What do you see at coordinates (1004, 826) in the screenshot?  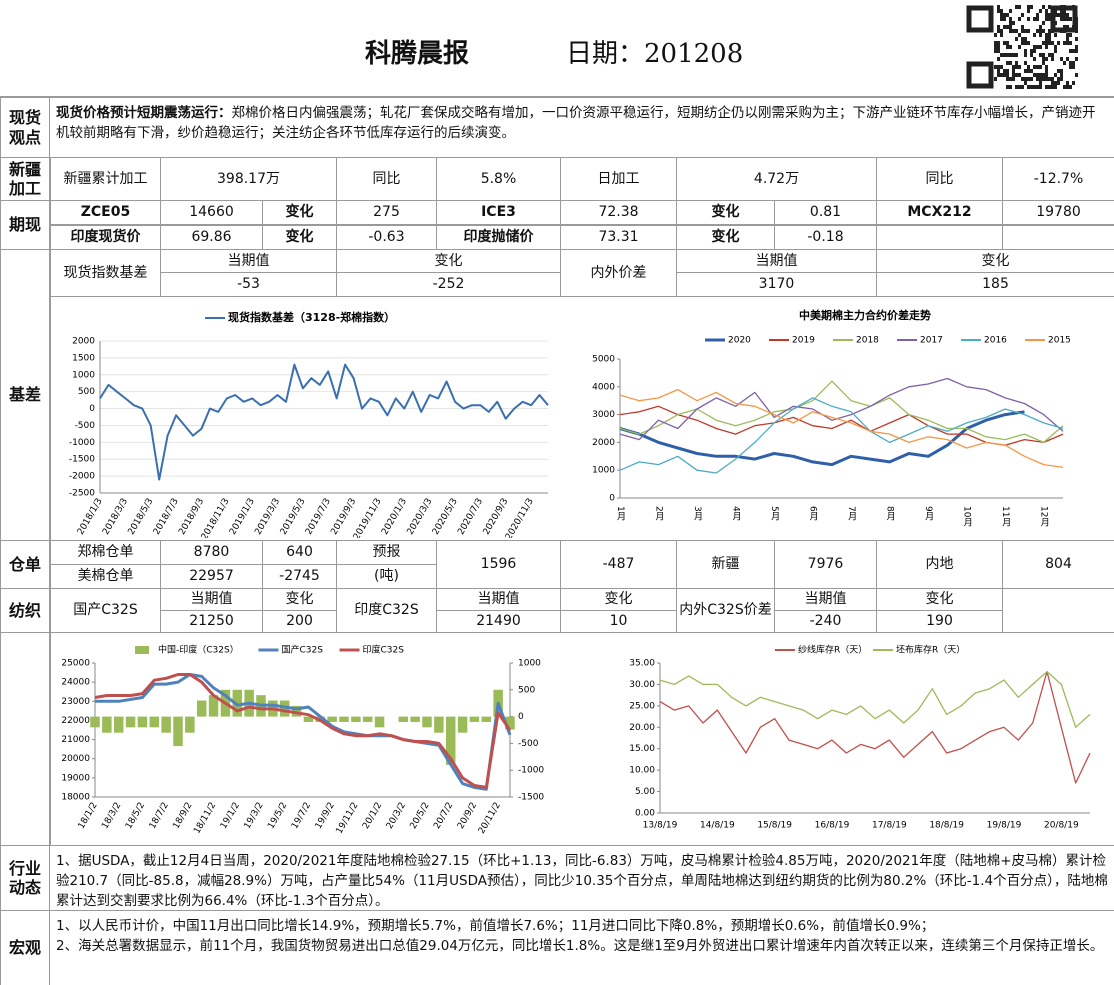 I see `x-tick-label: 19/8/19` at bounding box center [1004, 826].